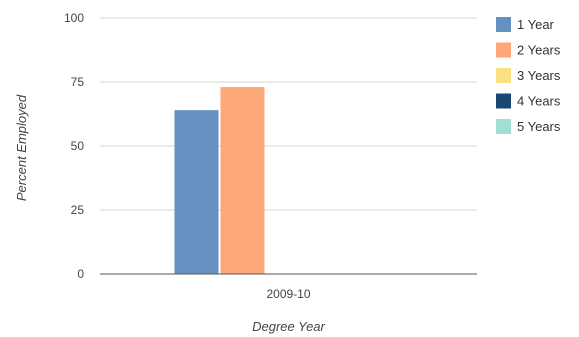 The height and width of the screenshot is (337, 579). I want to click on y-tick-label: 0, so click(80, 274).